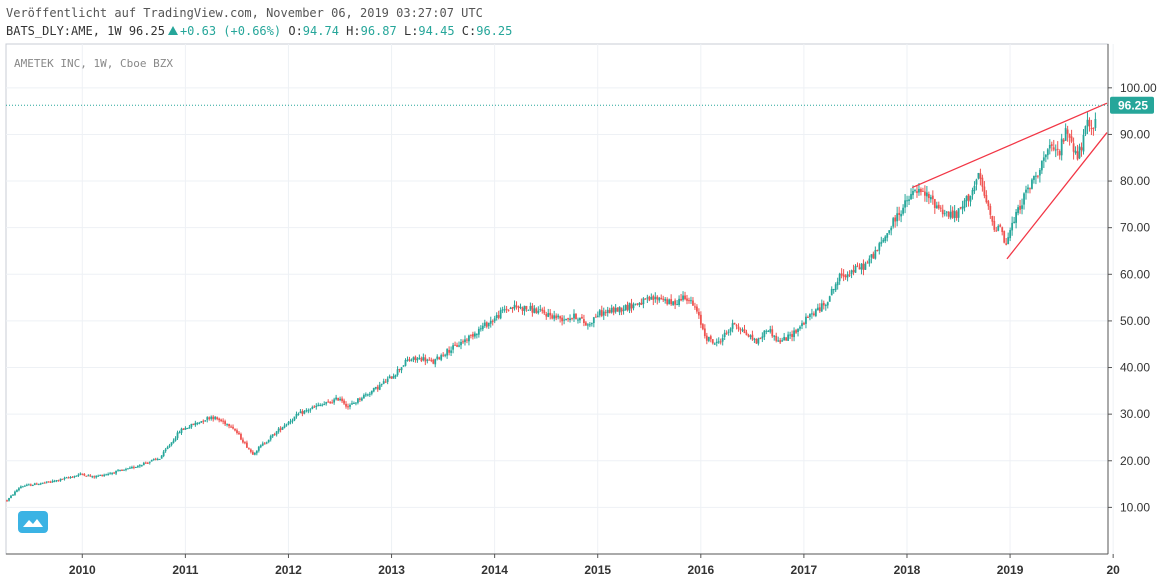  What do you see at coordinates (320, 31) in the screenshot?
I see `open-value: 94.74` at bounding box center [320, 31].